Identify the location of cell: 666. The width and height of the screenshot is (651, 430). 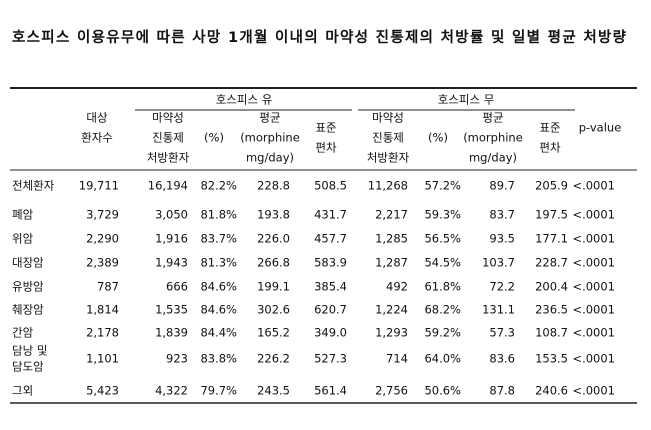
(177, 287).